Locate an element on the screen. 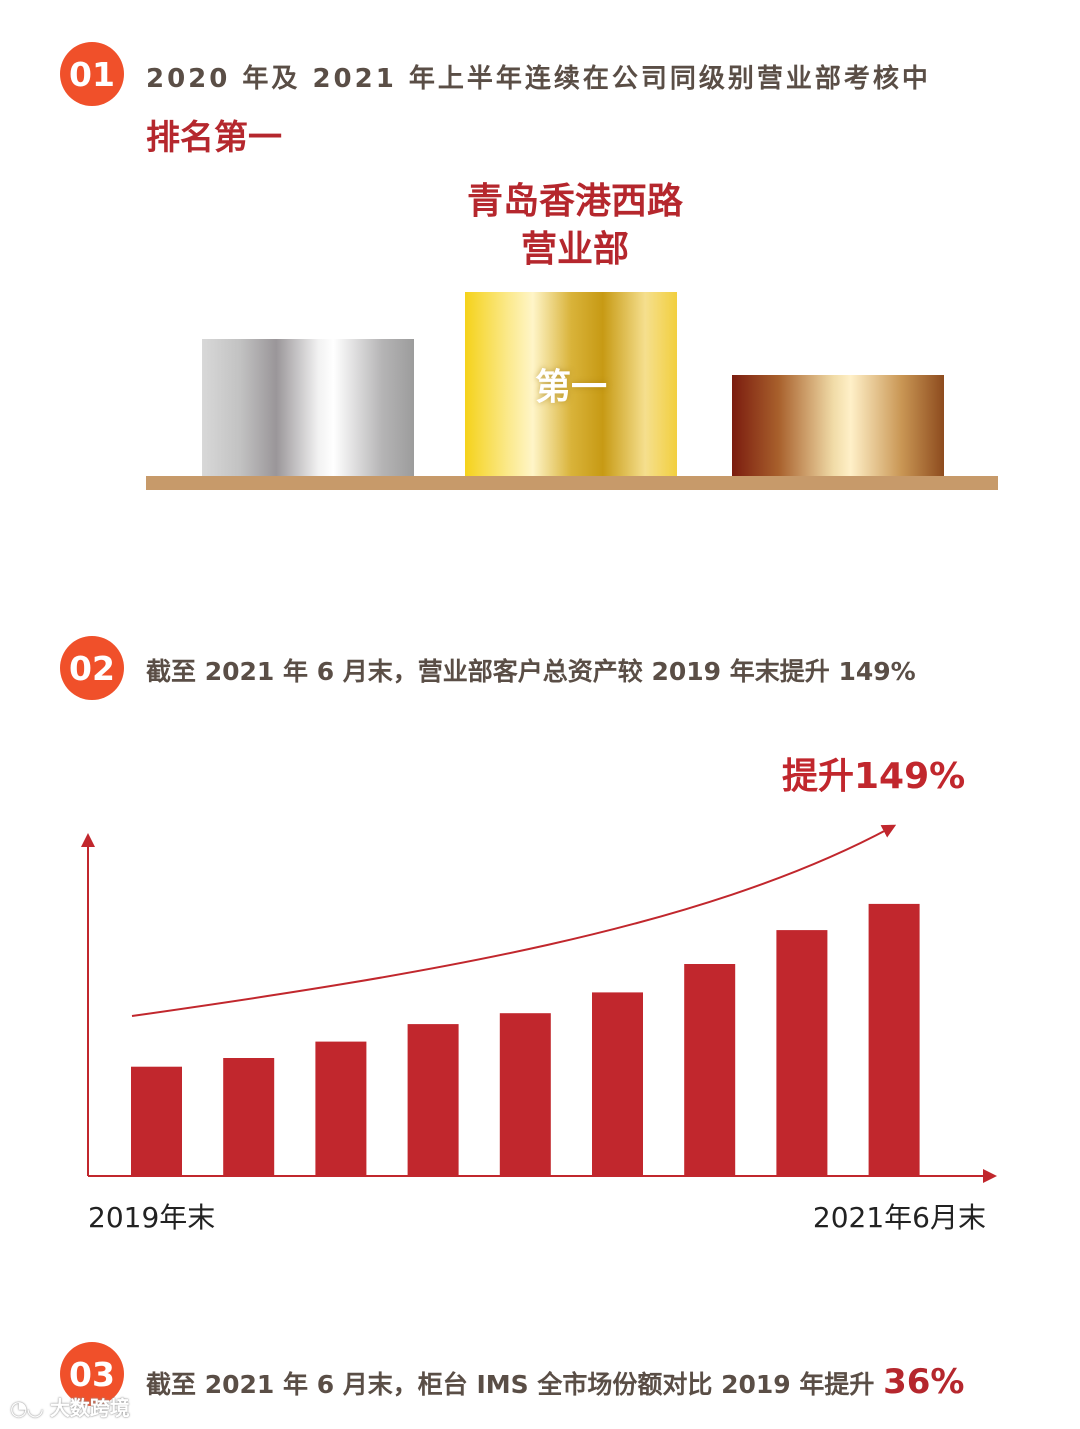  podium-ground-bar is located at coordinates (572, 483).